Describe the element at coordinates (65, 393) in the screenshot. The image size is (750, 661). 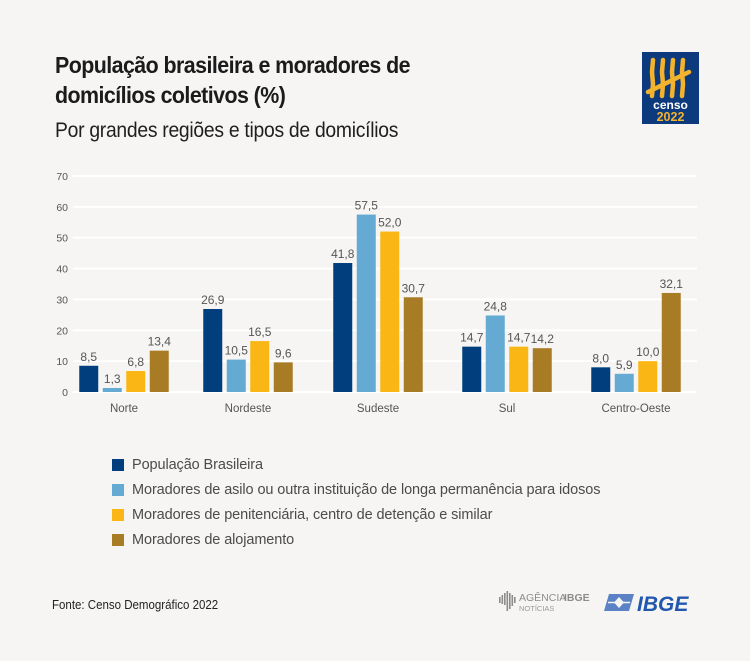
I see `y-tick-label: 0` at that location.